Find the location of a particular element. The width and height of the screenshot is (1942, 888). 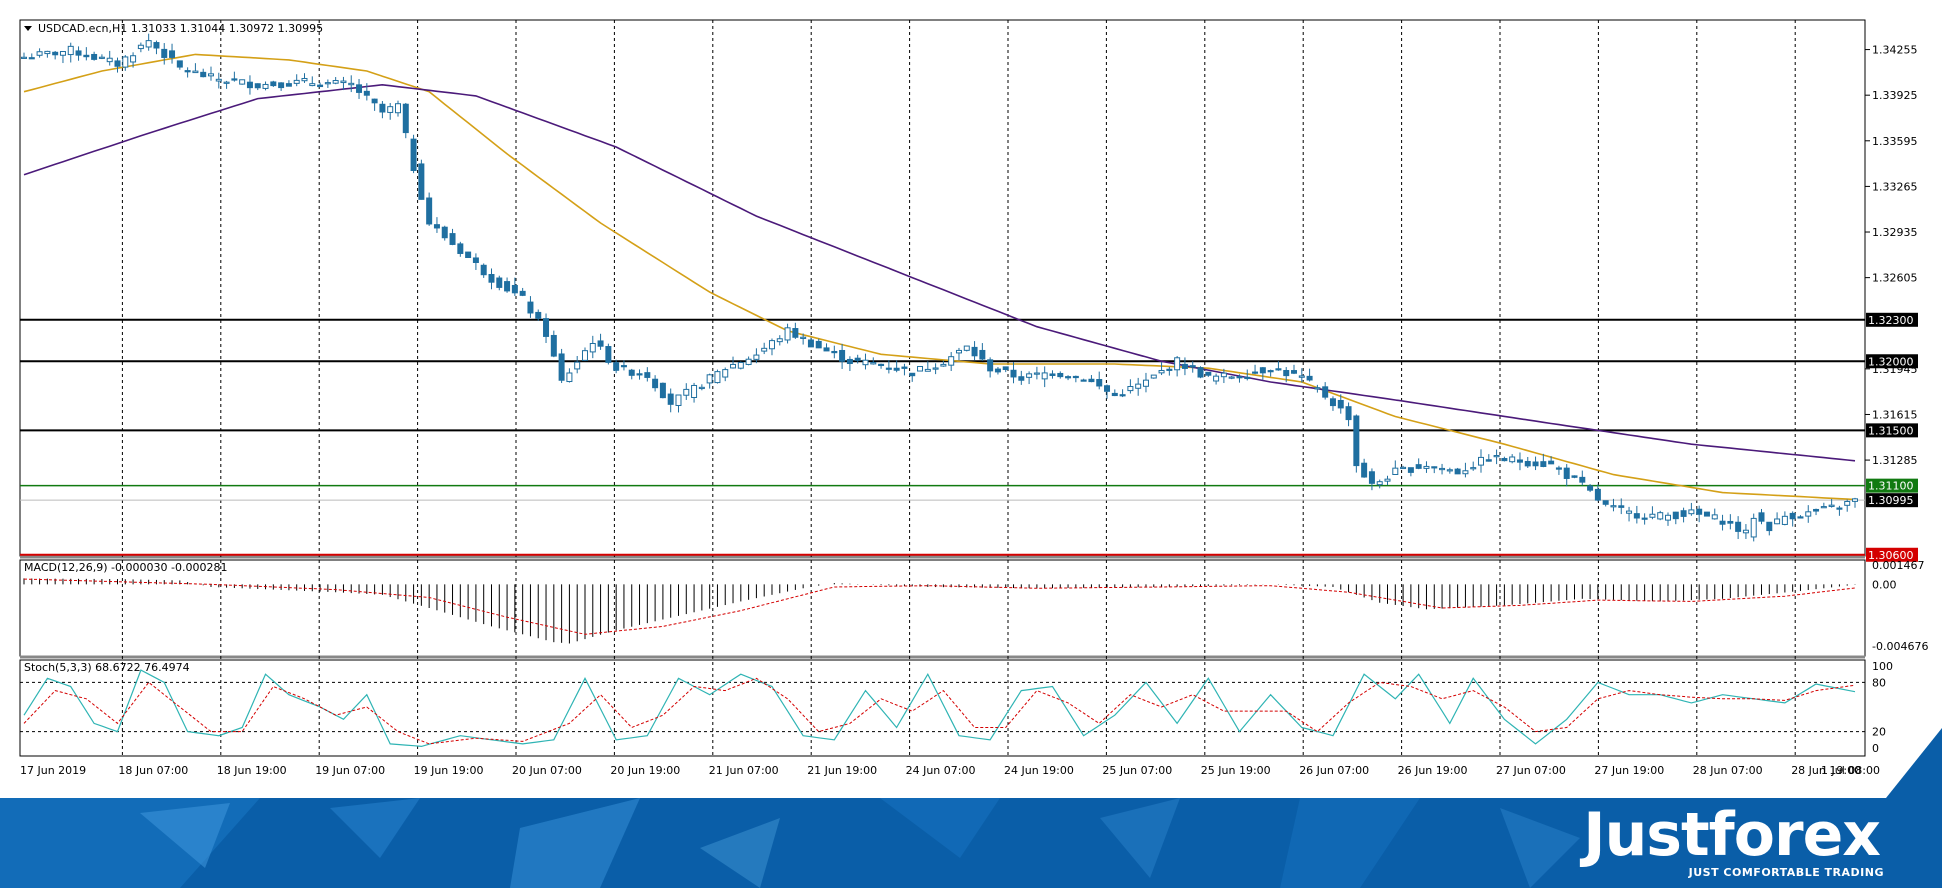

stoch-y-tick-label: 20 is located at coordinates (1879, 732).